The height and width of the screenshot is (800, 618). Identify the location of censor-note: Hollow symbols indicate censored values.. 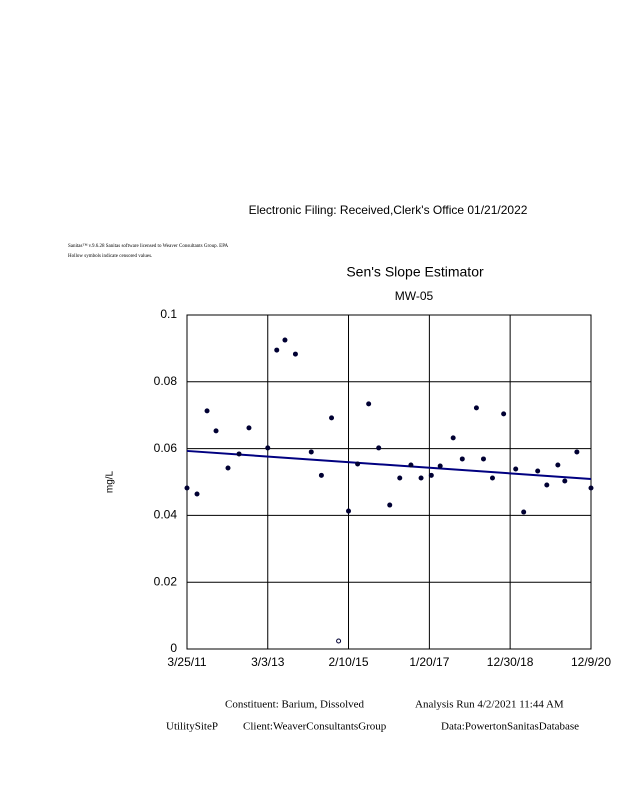
(110, 256).